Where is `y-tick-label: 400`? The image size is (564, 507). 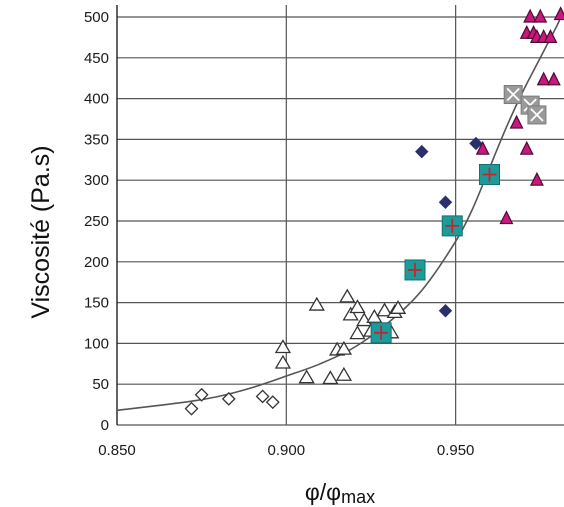
y-tick-label: 400 is located at coordinates (96, 99).